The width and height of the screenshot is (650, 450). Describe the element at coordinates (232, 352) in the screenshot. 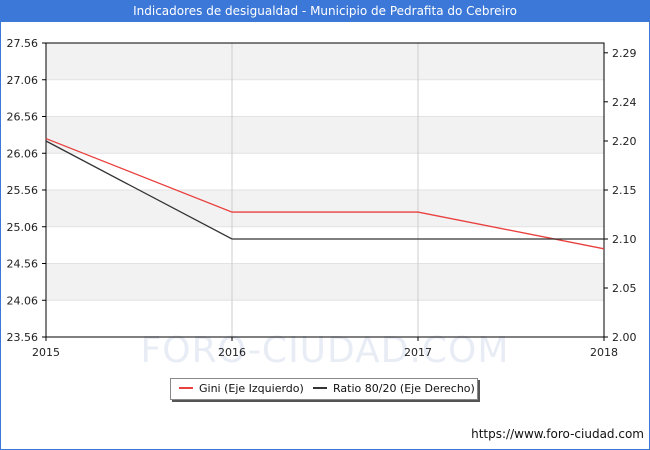

I see `x-axis-tick-label: 2016` at that location.